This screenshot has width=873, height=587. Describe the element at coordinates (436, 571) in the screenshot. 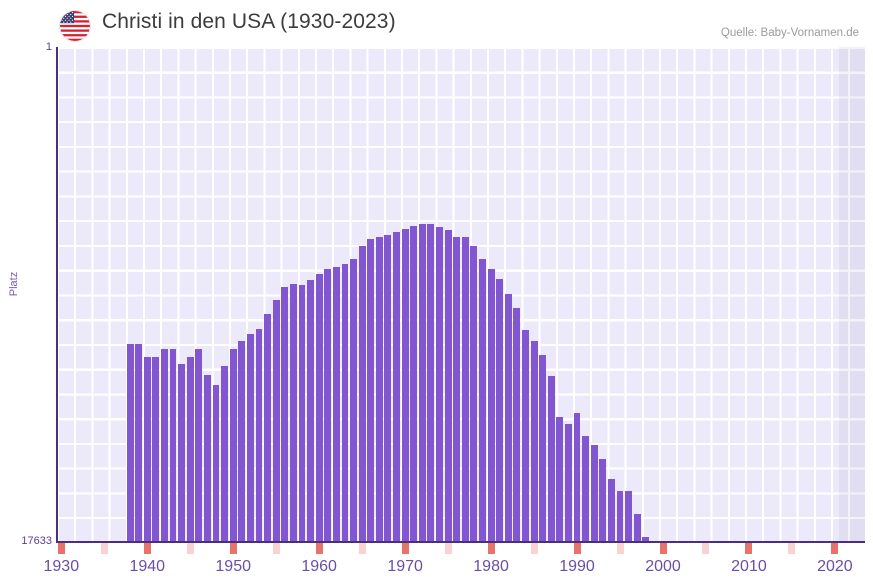

I see `x-axis-labels: 1930 1940 1950 1960 1970 1980 1990 2000 2010 2020` at that location.